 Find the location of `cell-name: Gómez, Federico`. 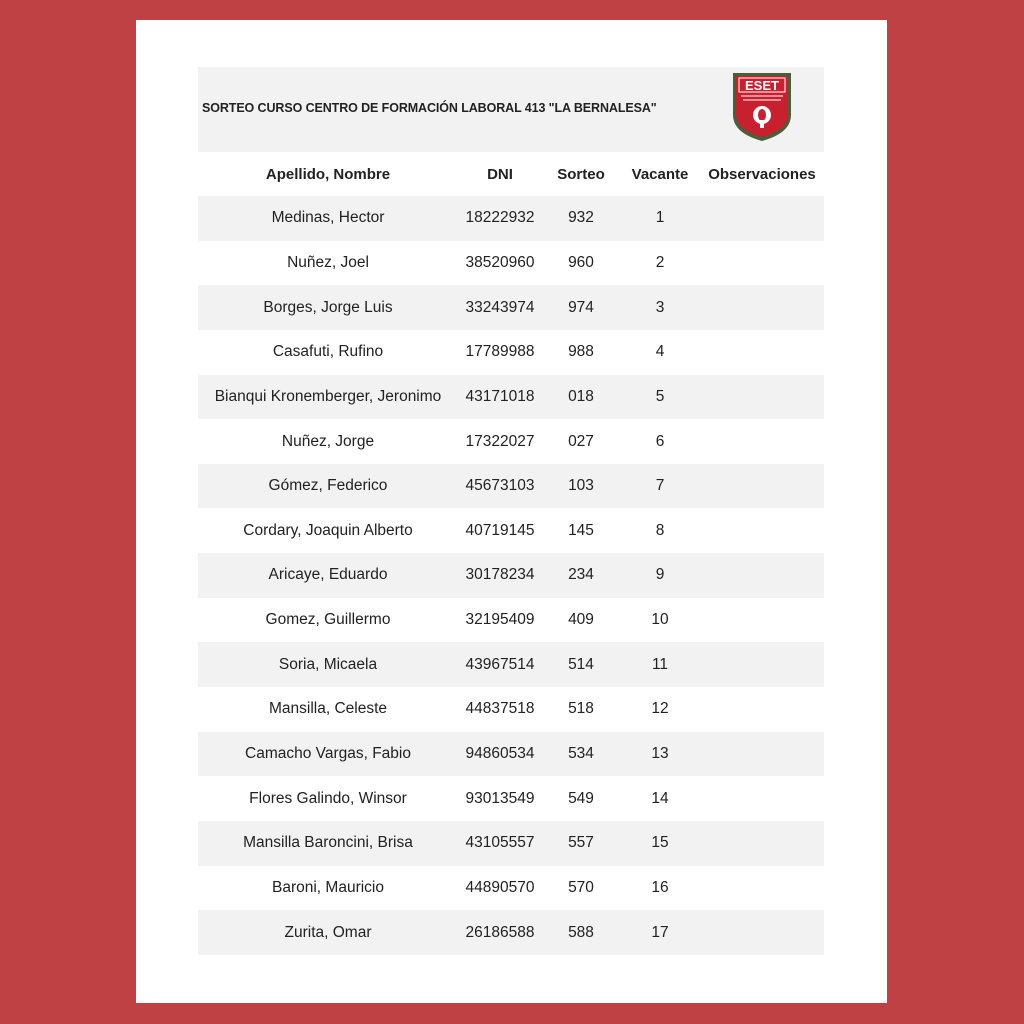

cell-name: Gómez, Federico is located at coordinates (328, 486).